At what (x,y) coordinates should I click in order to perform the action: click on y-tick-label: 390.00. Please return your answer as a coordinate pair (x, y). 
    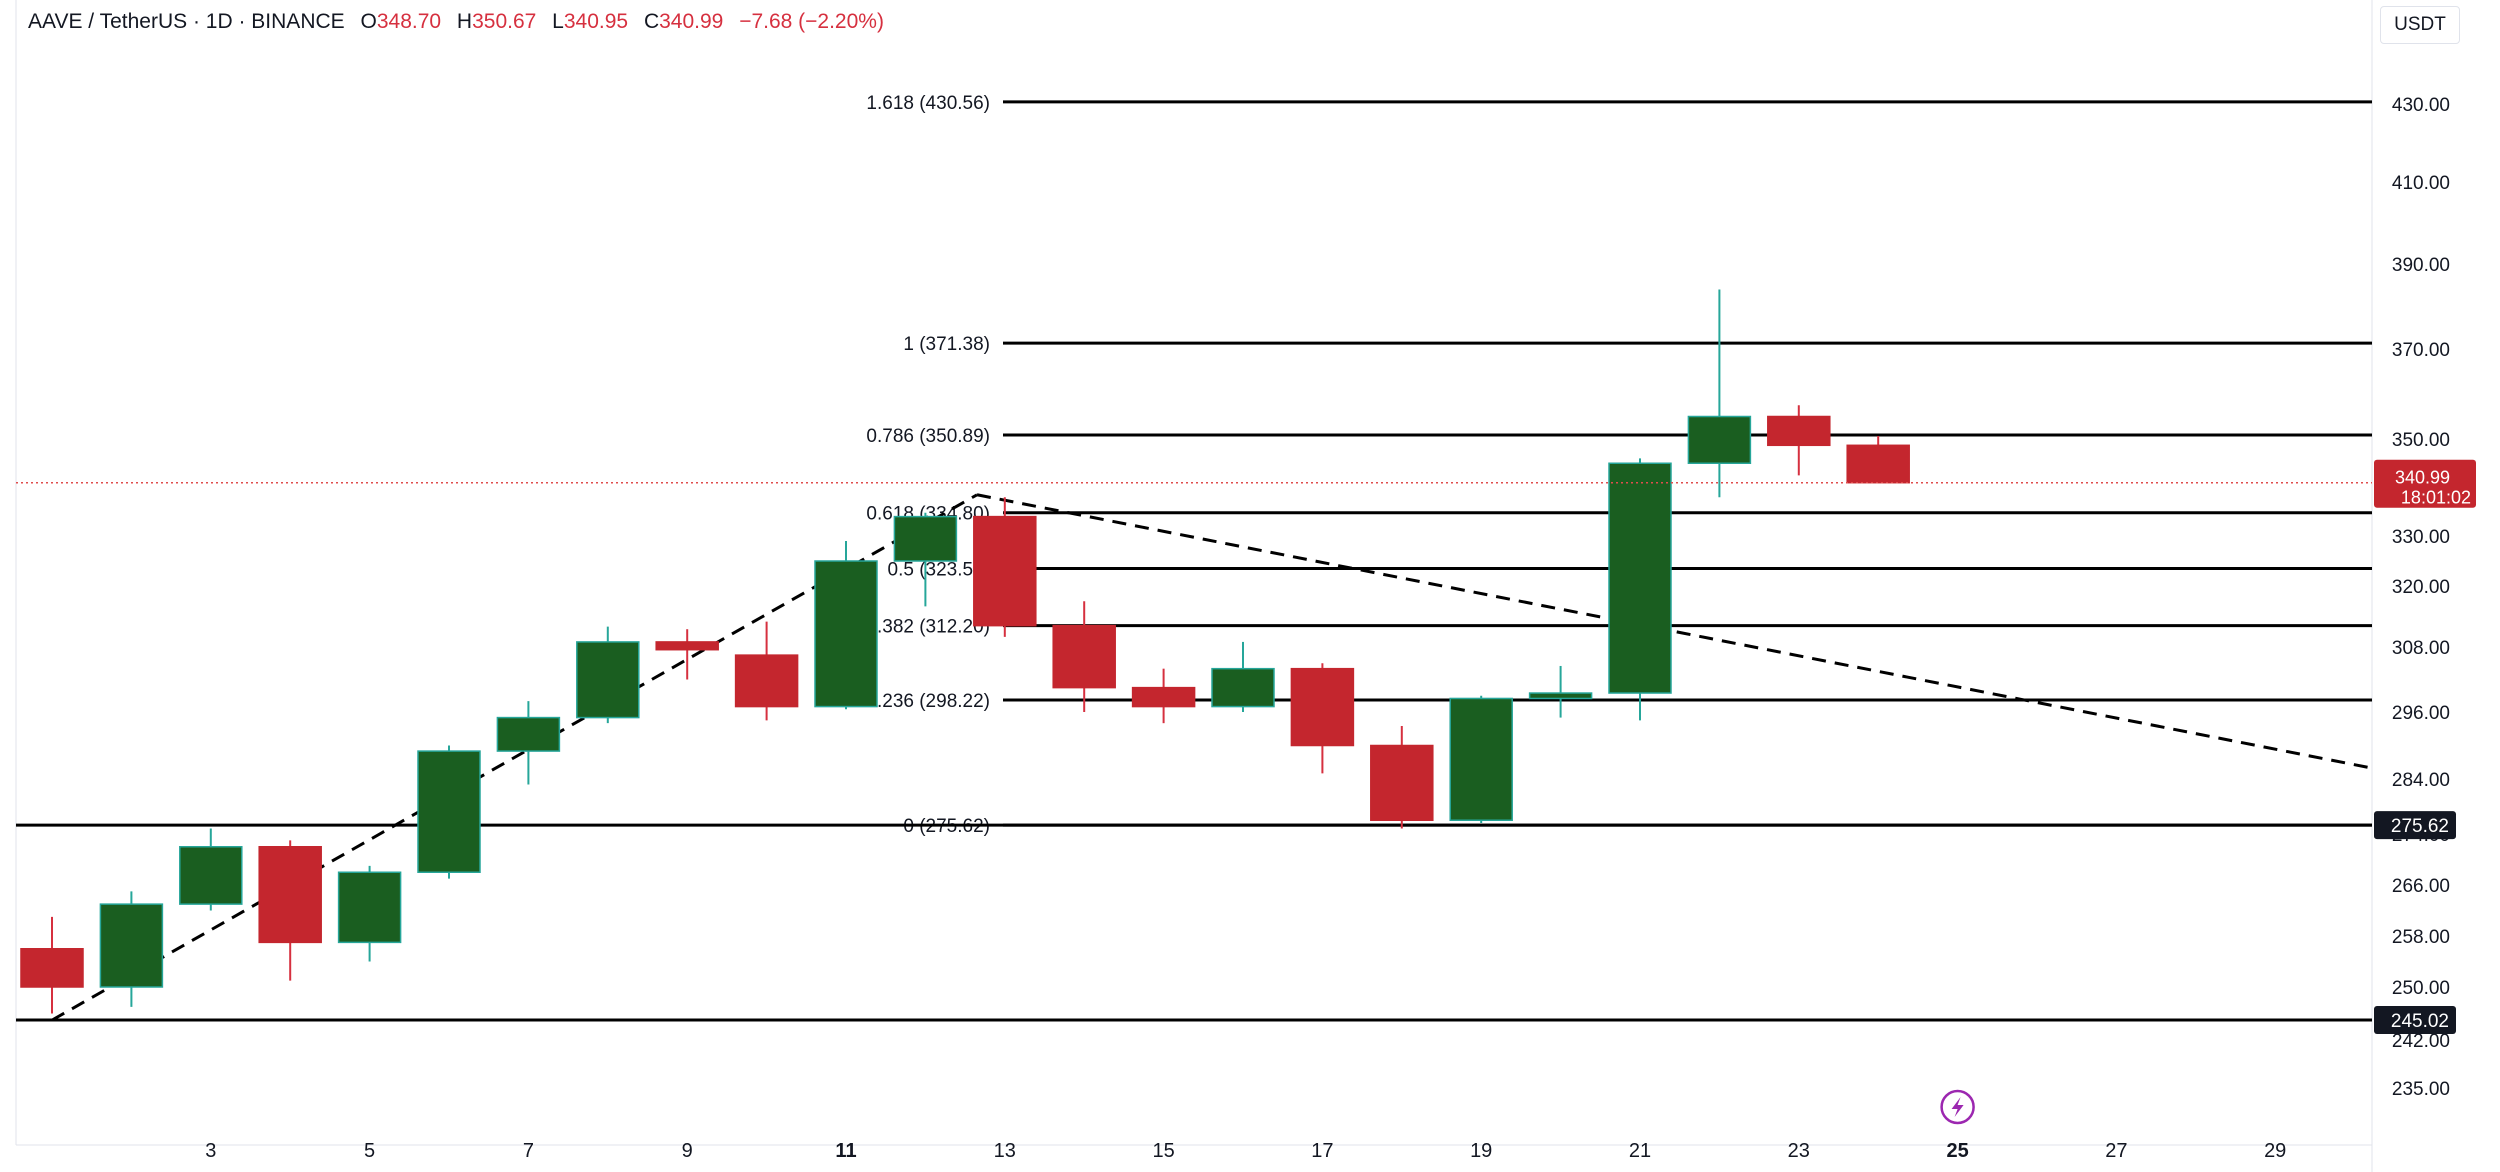
    Looking at the image, I should click on (2421, 265).